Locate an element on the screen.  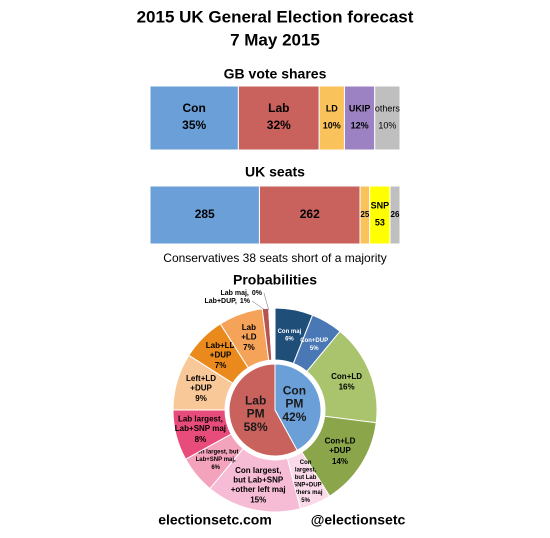
data-label: 12% is located at coordinates (360, 125).